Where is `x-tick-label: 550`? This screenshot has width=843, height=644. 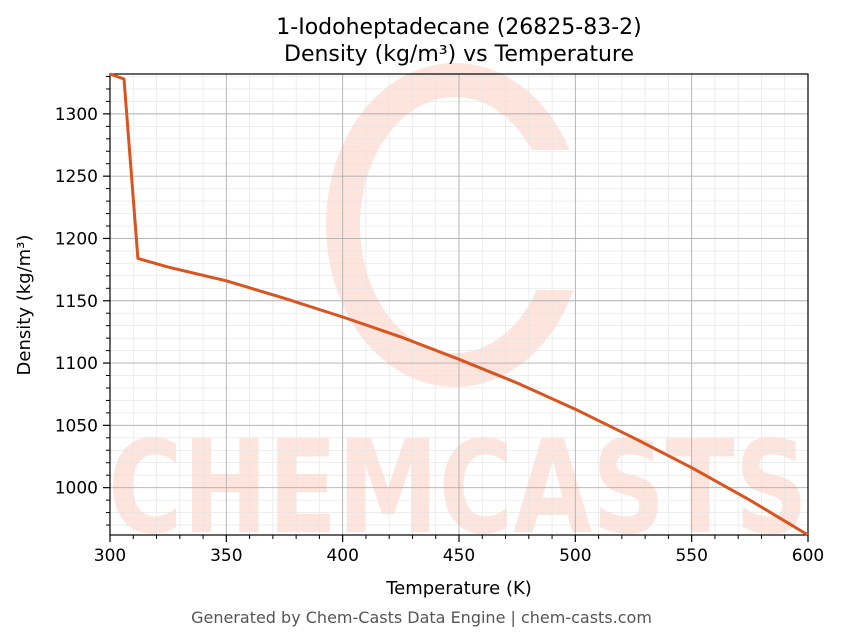 x-tick-label: 550 is located at coordinates (691, 556).